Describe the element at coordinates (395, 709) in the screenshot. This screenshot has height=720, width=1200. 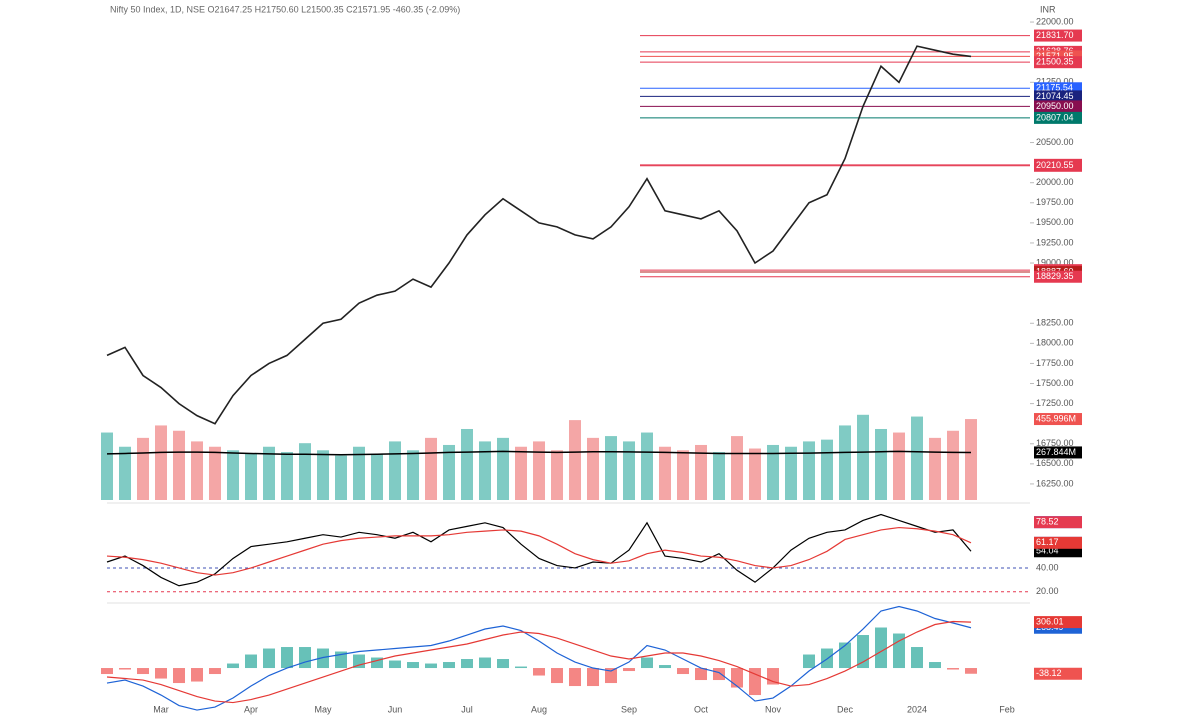
I see `x-tick-label: Jun` at that location.